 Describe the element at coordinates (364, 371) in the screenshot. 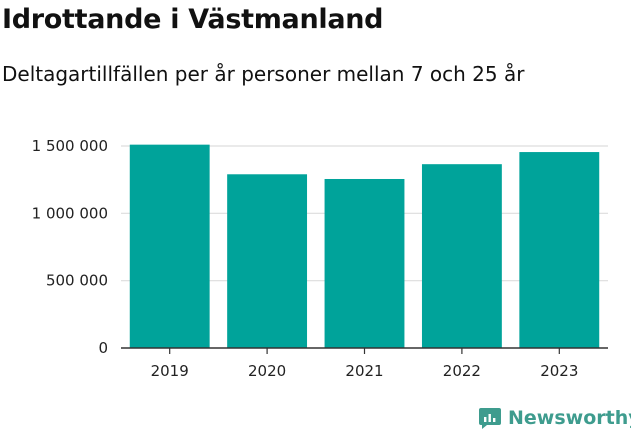

I see `x-tick-label: 2021` at that location.